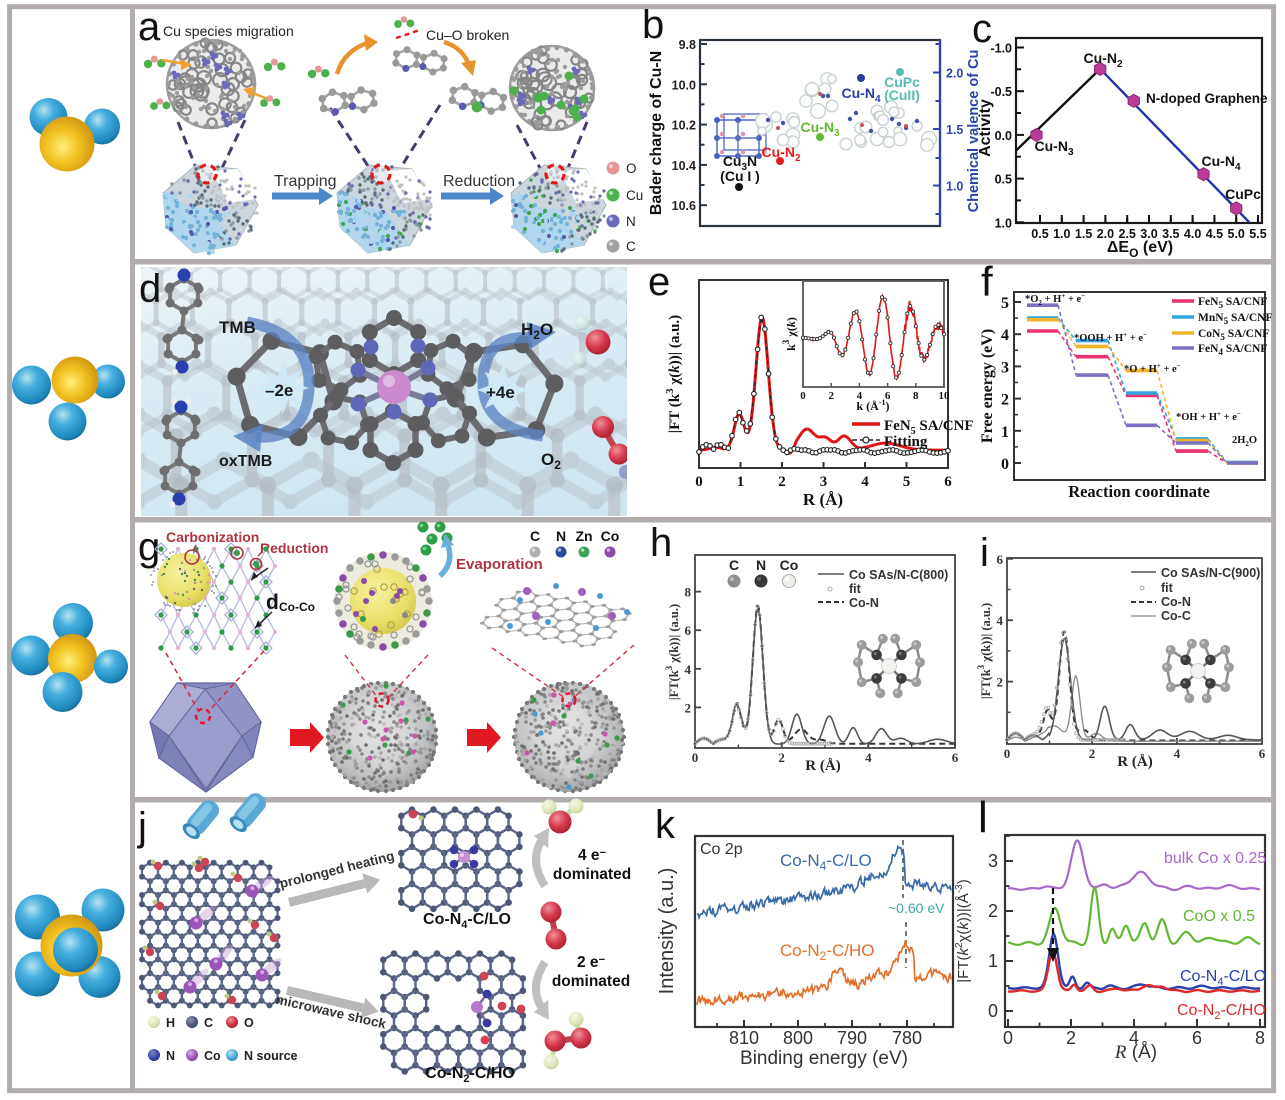 This screenshot has width=1285, height=1100. Describe the element at coordinates (1005, 432) in the screenshot. I see `svg-text: 1` at that location.